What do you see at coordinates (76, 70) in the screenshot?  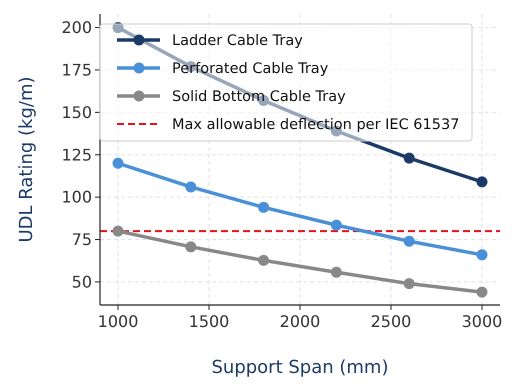 I see `y-tick-label: 175` at bounding box center [76, 70].